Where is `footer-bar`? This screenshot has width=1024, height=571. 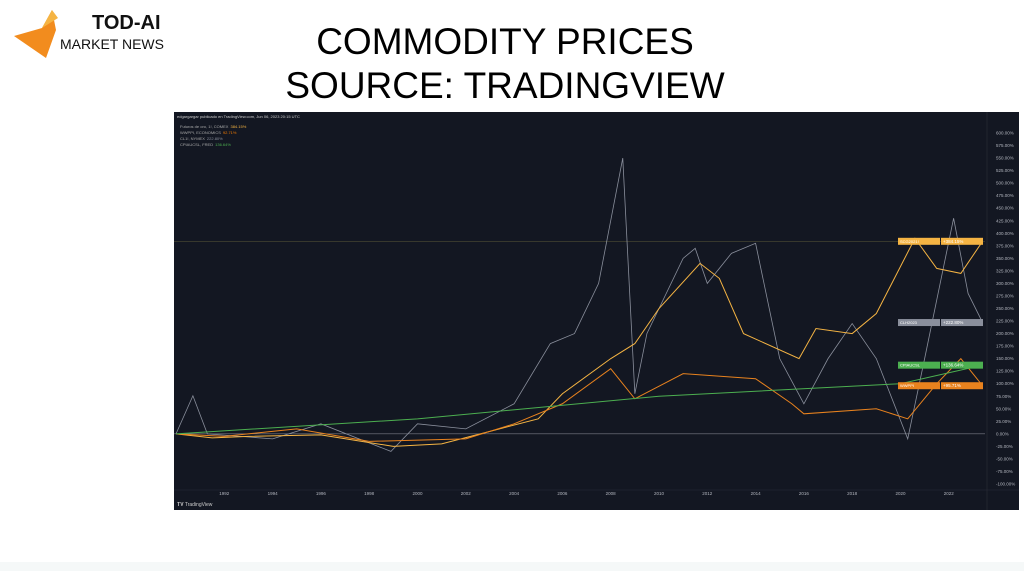 footer-bar is located at coordinates (512, 566).